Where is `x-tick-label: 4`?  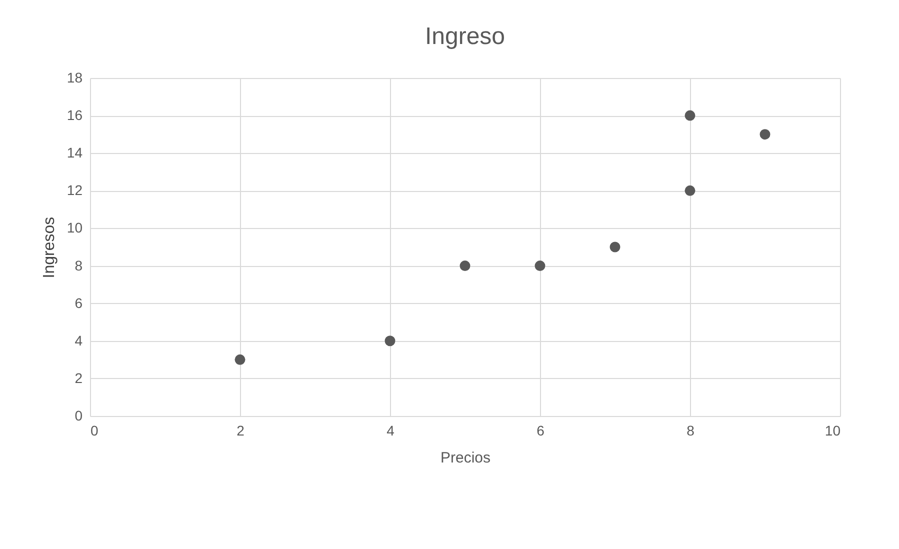 x-tick-label: 4 is located at coordinates (390, 430).